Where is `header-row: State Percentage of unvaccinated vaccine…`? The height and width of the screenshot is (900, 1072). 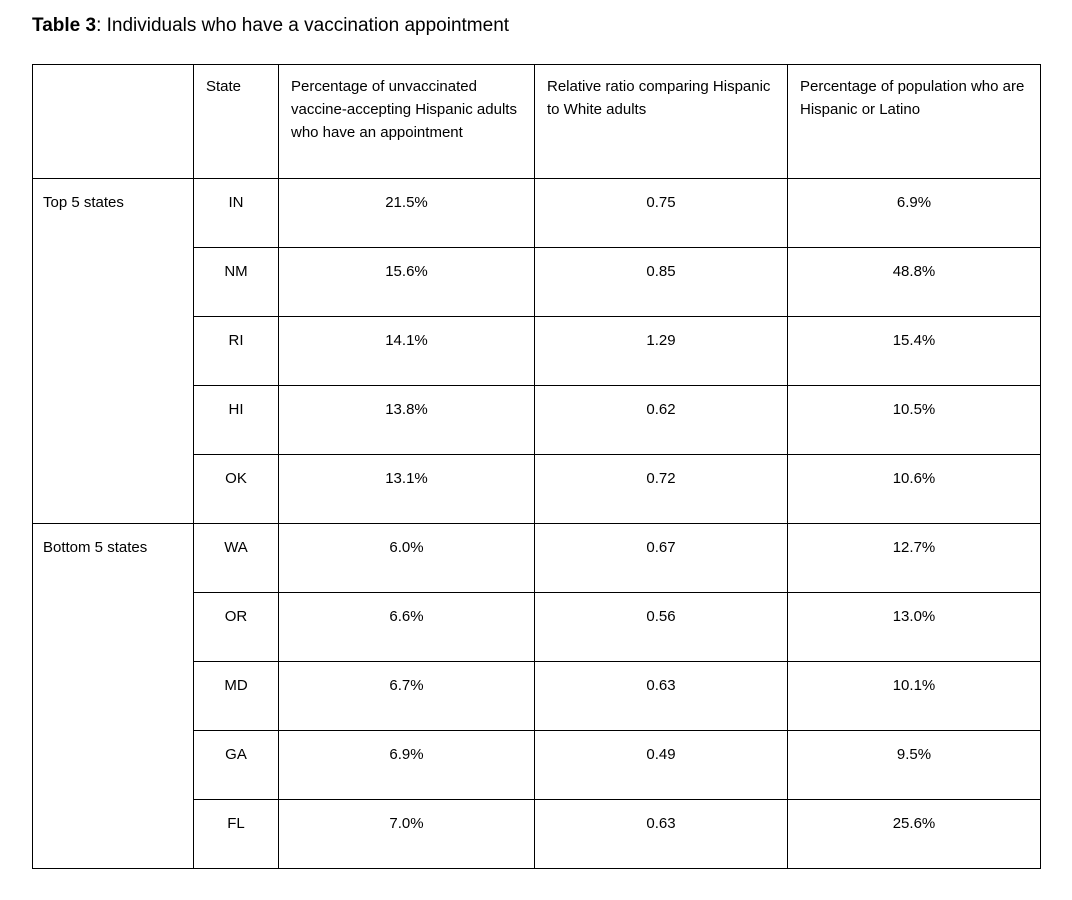
header-row: State Percentage of unvaccinated vaccine… is located at coordinates (536, 121).